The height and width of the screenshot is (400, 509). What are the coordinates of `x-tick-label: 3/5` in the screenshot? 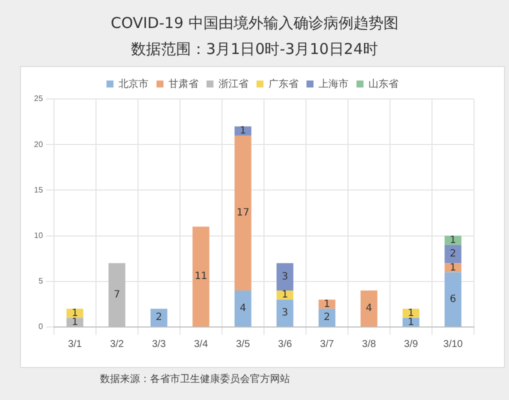 It's located at (243, 344).